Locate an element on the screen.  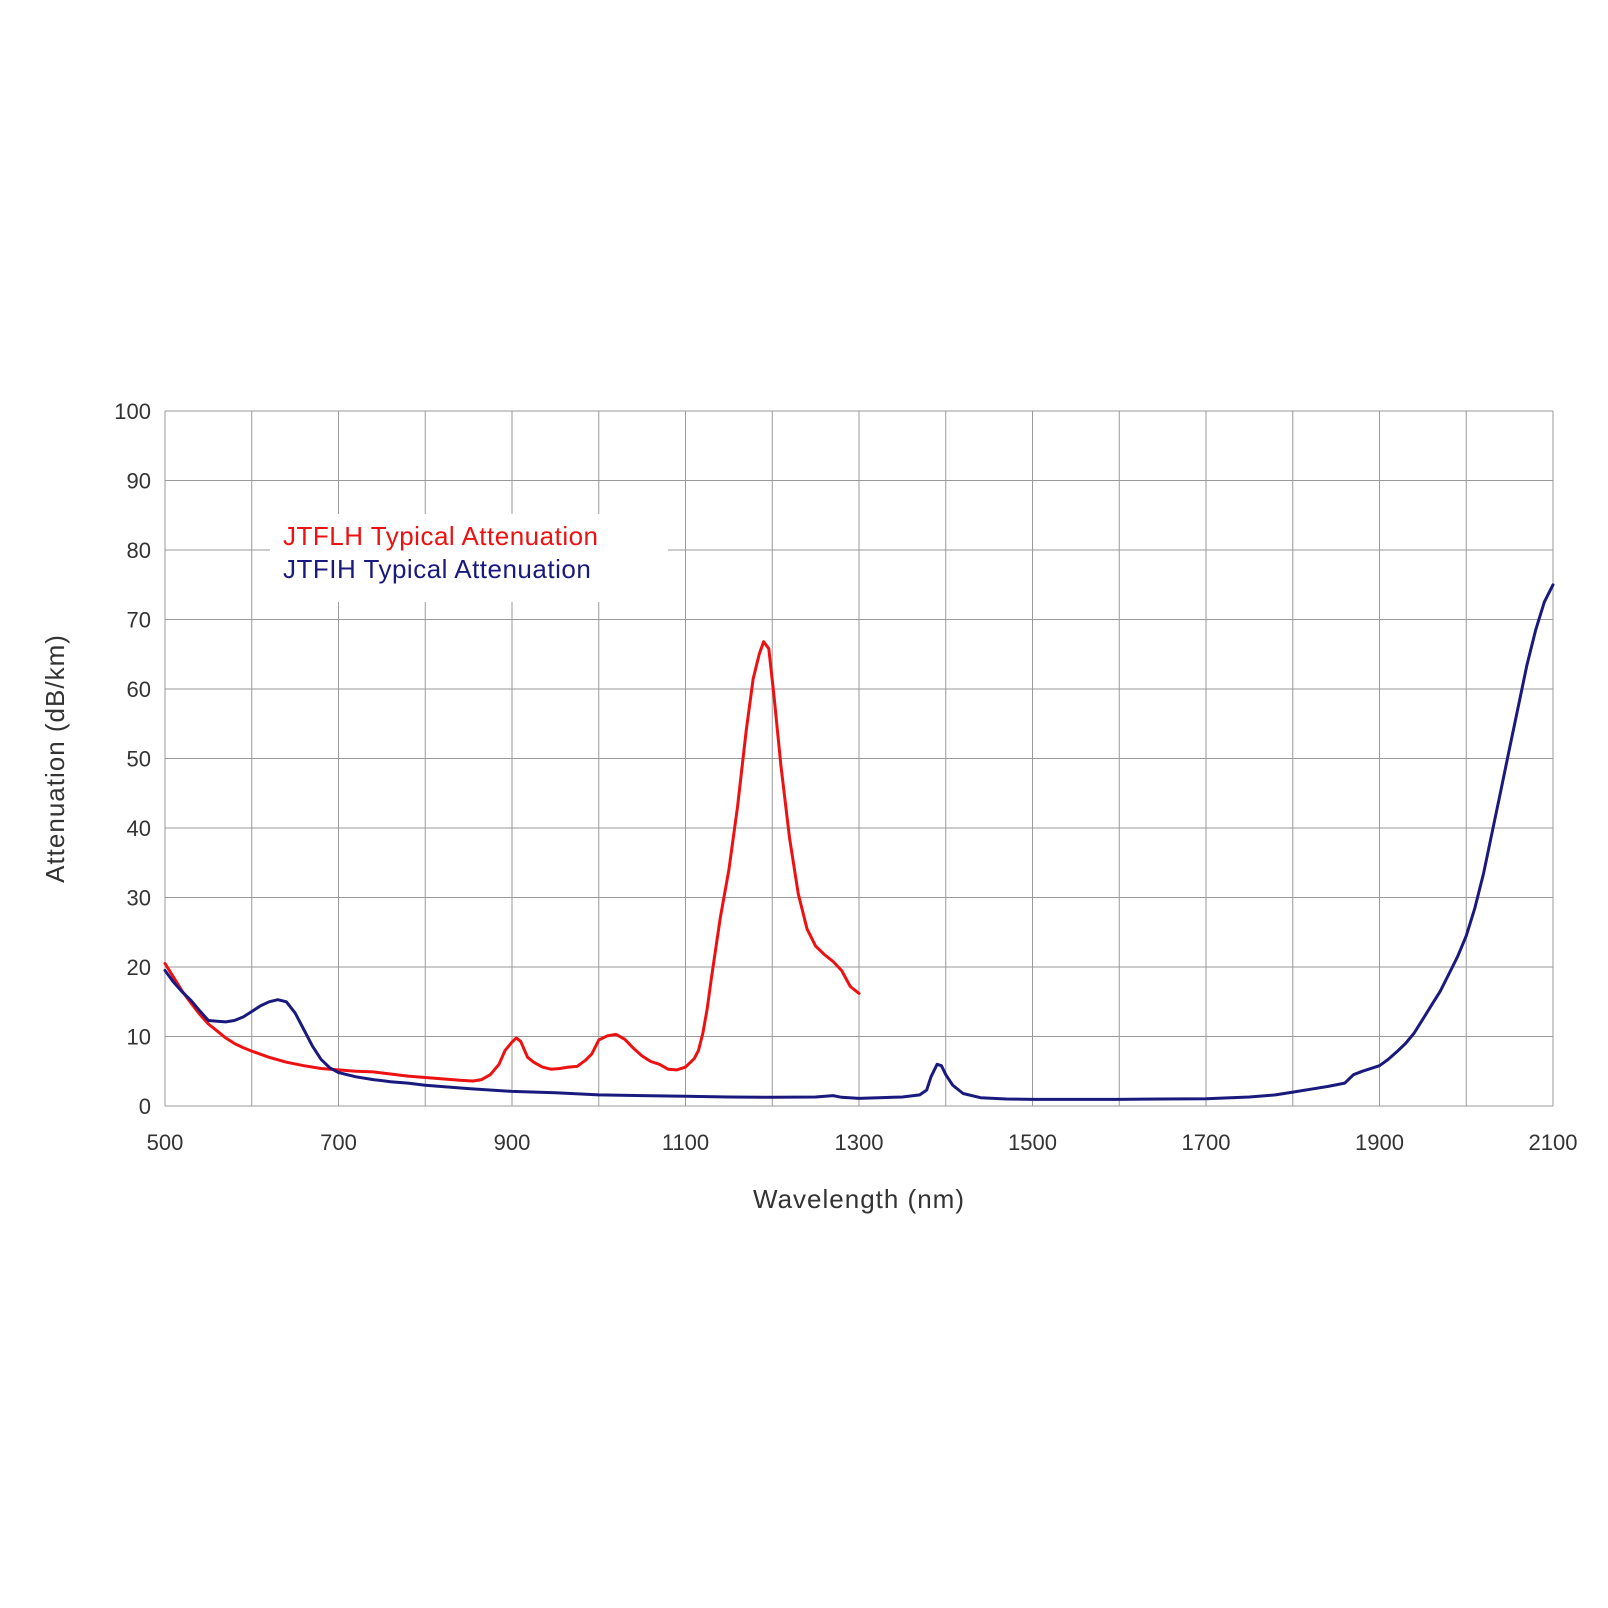
x-tick-label: 1700 is located at coordinates (1206, 1142).